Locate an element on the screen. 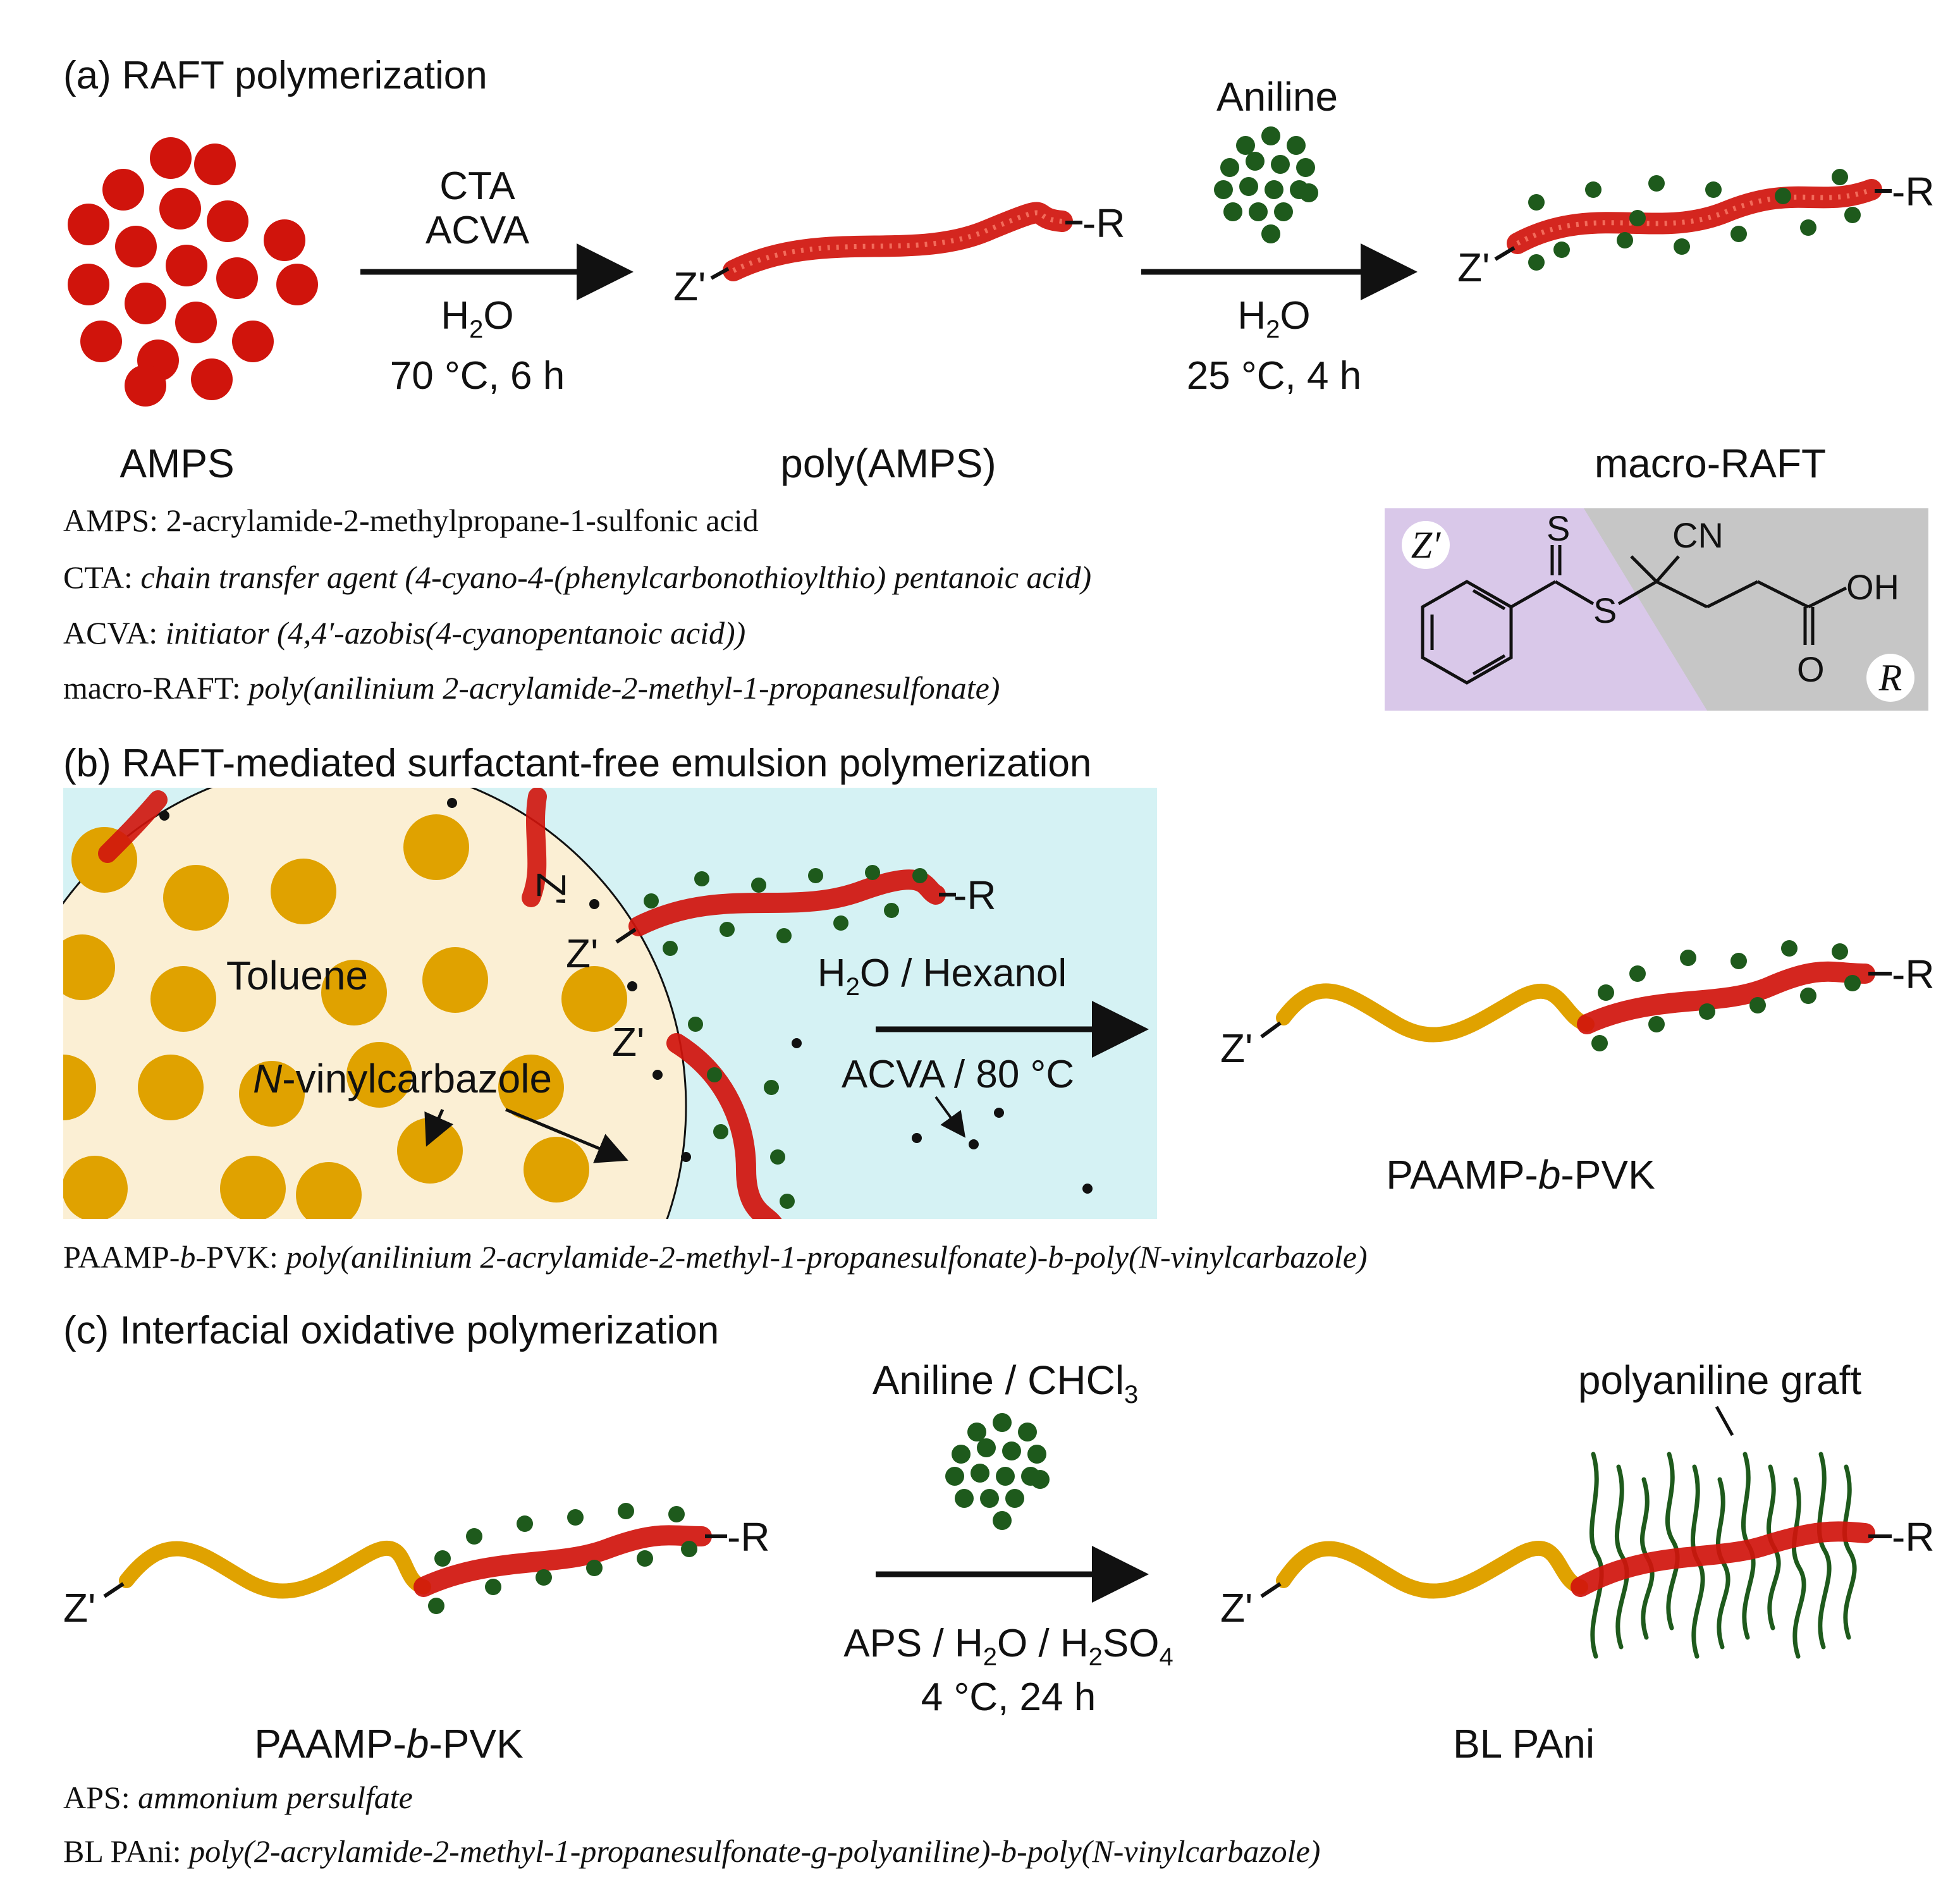 The width and height of the screenshot is (1960, 1879). hydroxyl-group: OH is located at coordinates (1872, 587).